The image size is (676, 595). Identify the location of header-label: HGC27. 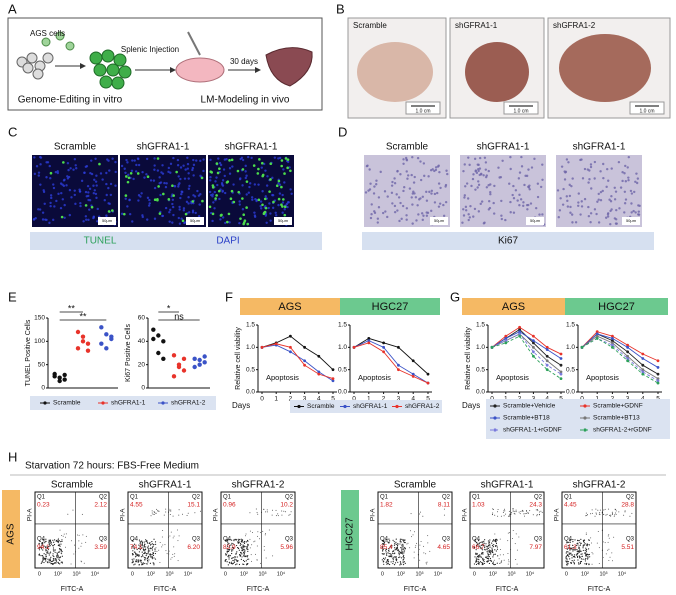
(390, 307).